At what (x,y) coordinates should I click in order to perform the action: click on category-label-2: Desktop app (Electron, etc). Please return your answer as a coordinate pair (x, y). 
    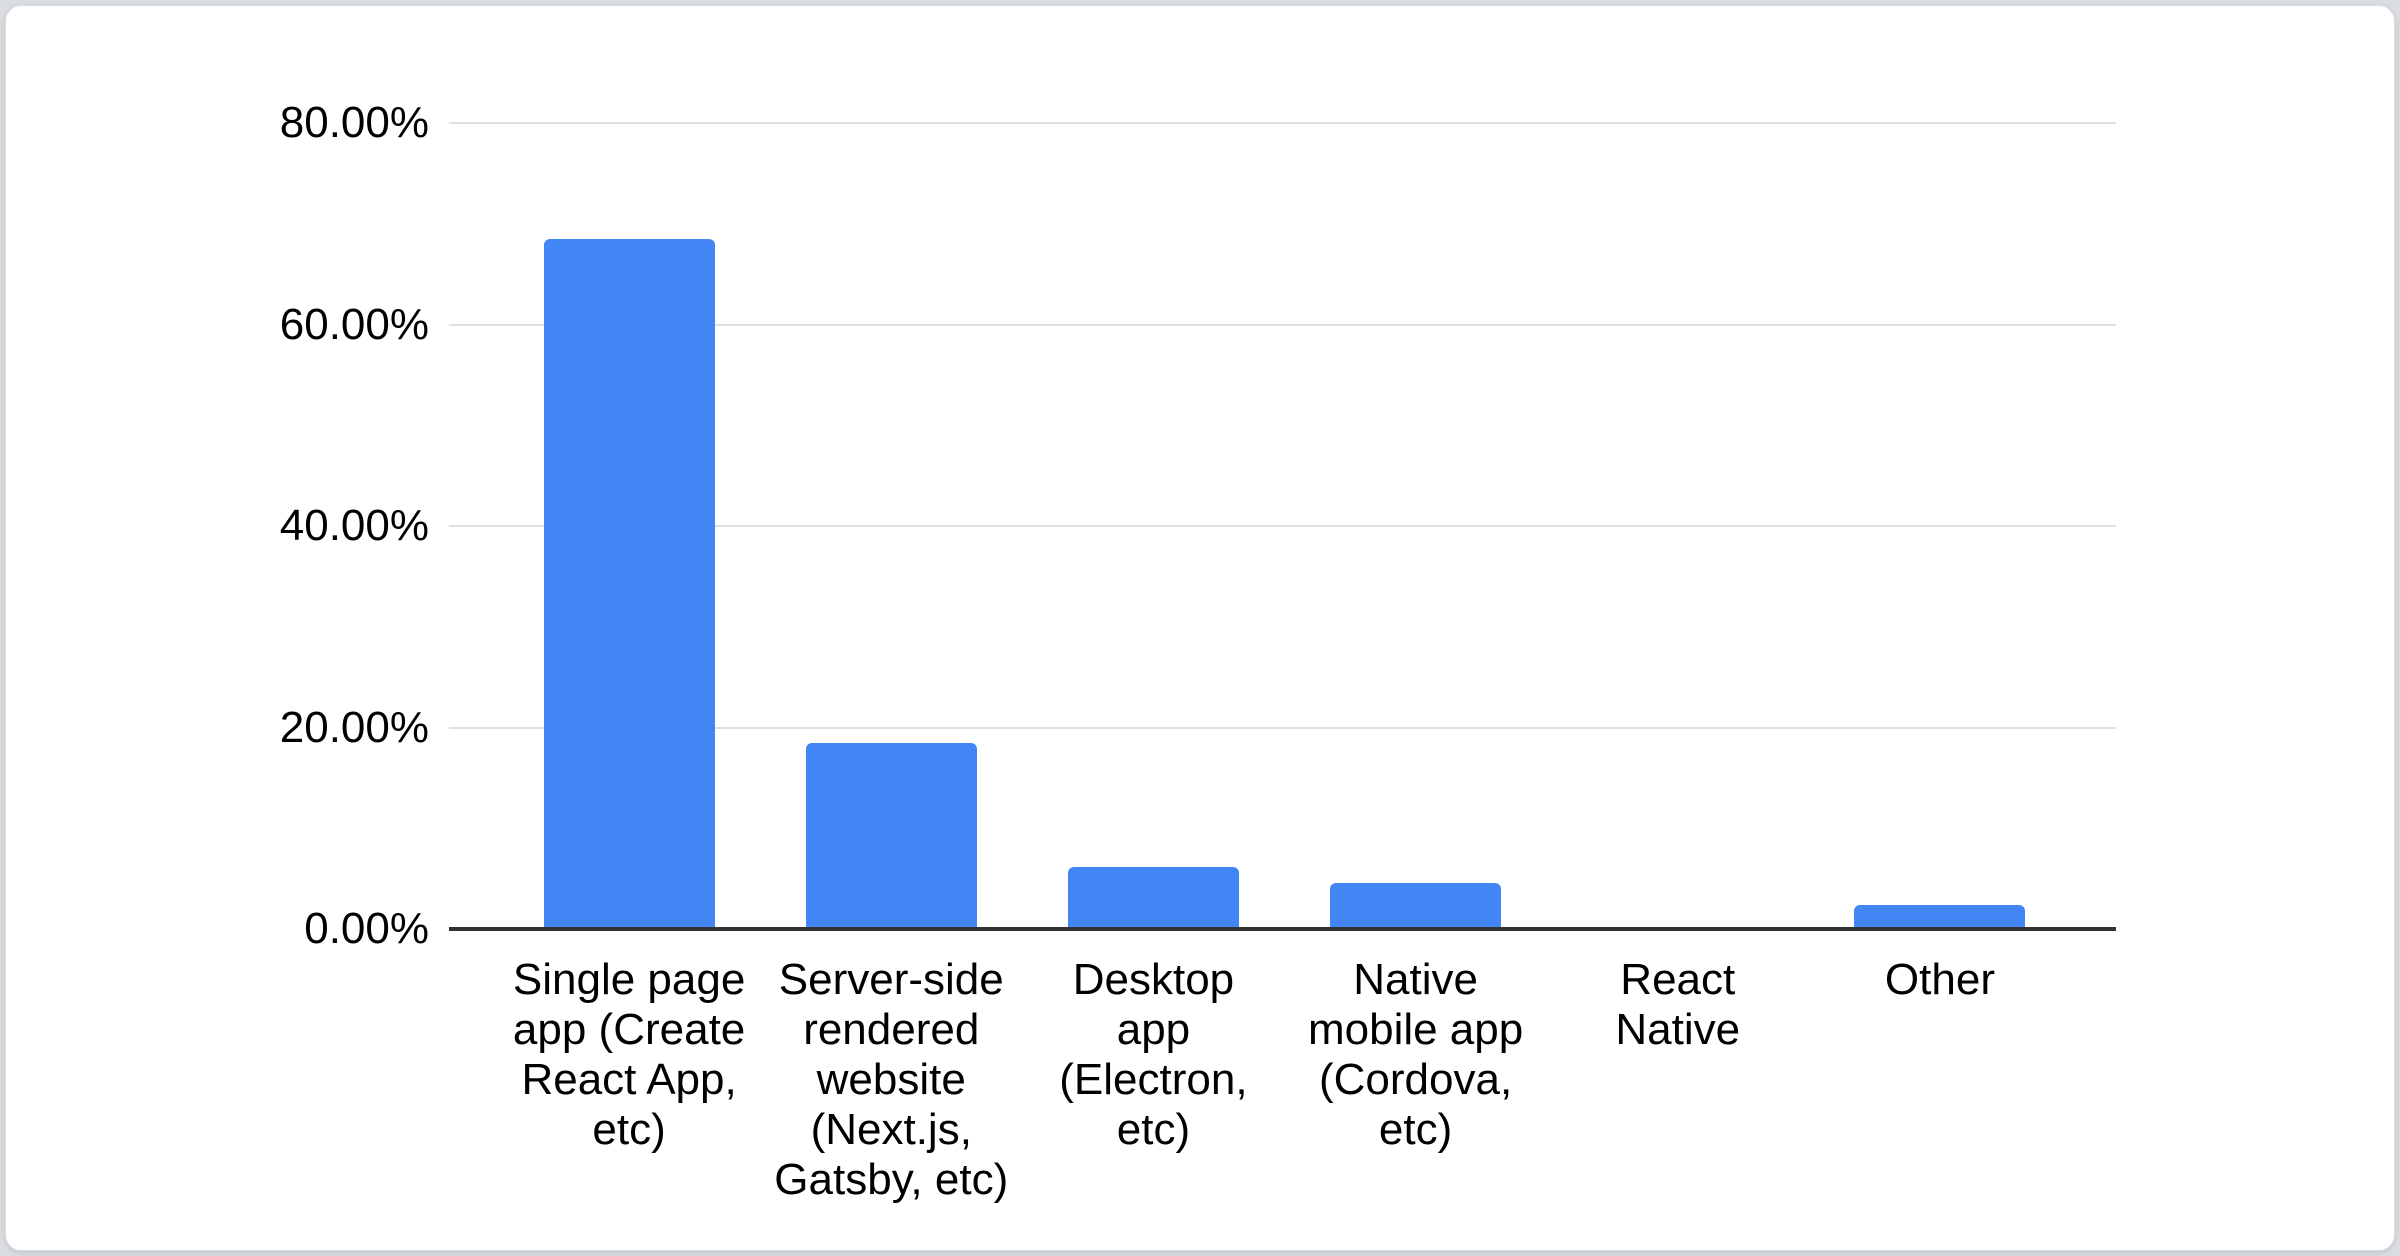
    Looking at the image, I should click on (1153, 1054).